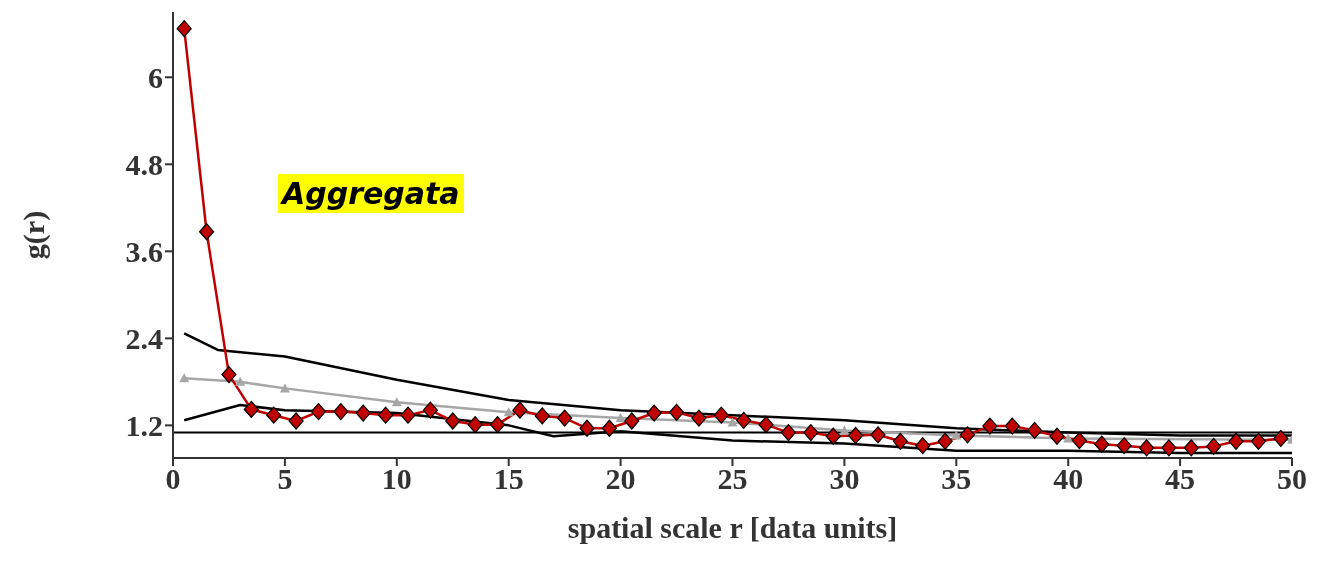 The height and width of the screenshot is (568, 1324). Describe the element at coordinates (508, 479) in the screenshot. I see `x-tick-label: 15` at that location.